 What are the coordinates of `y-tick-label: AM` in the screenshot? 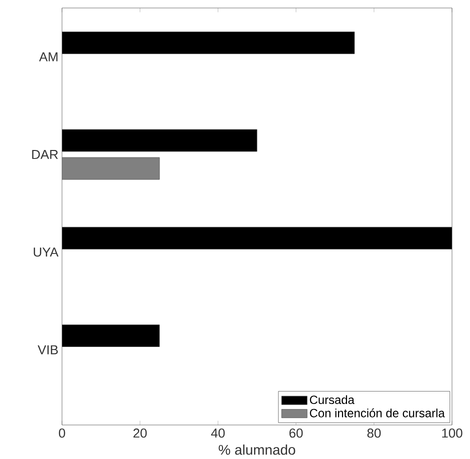 It's located at (48, 57).